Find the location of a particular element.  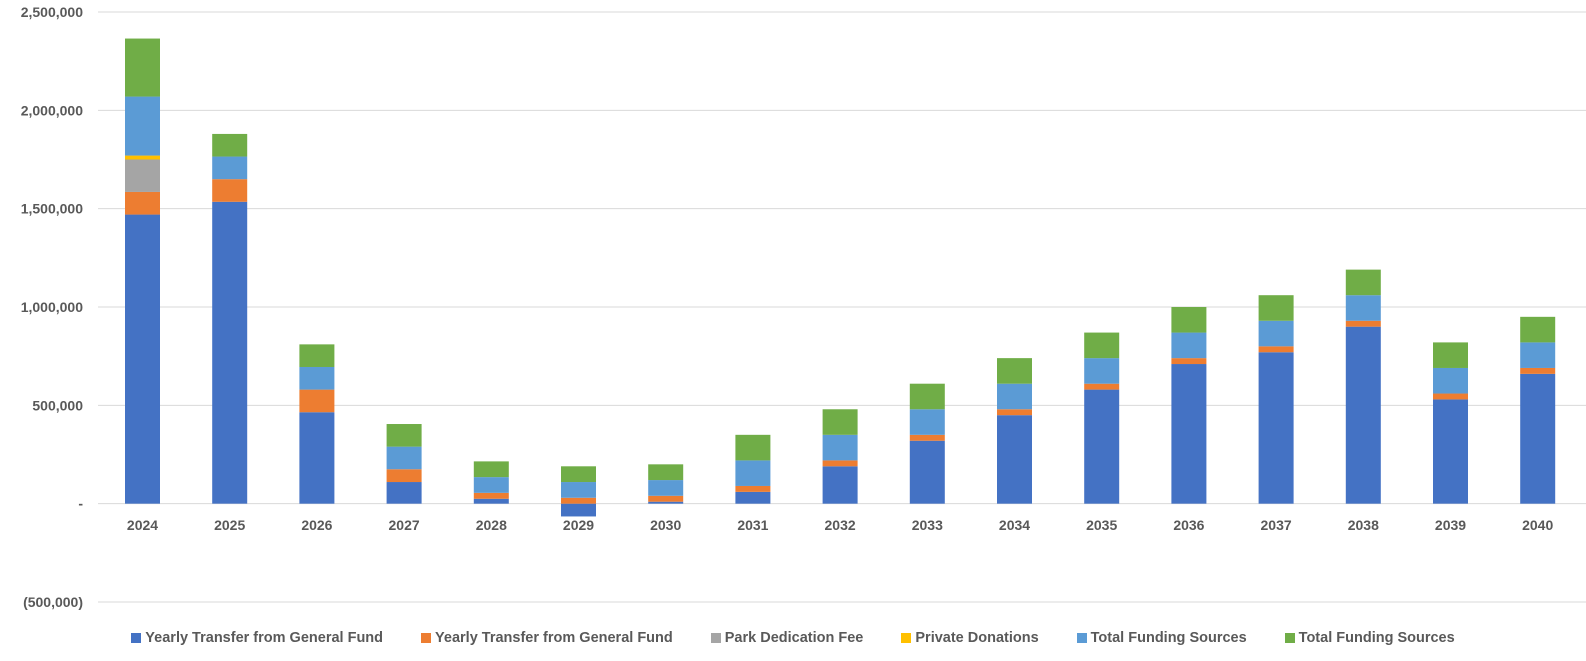

y-tick-label: - is located at coordinates (80, 504).